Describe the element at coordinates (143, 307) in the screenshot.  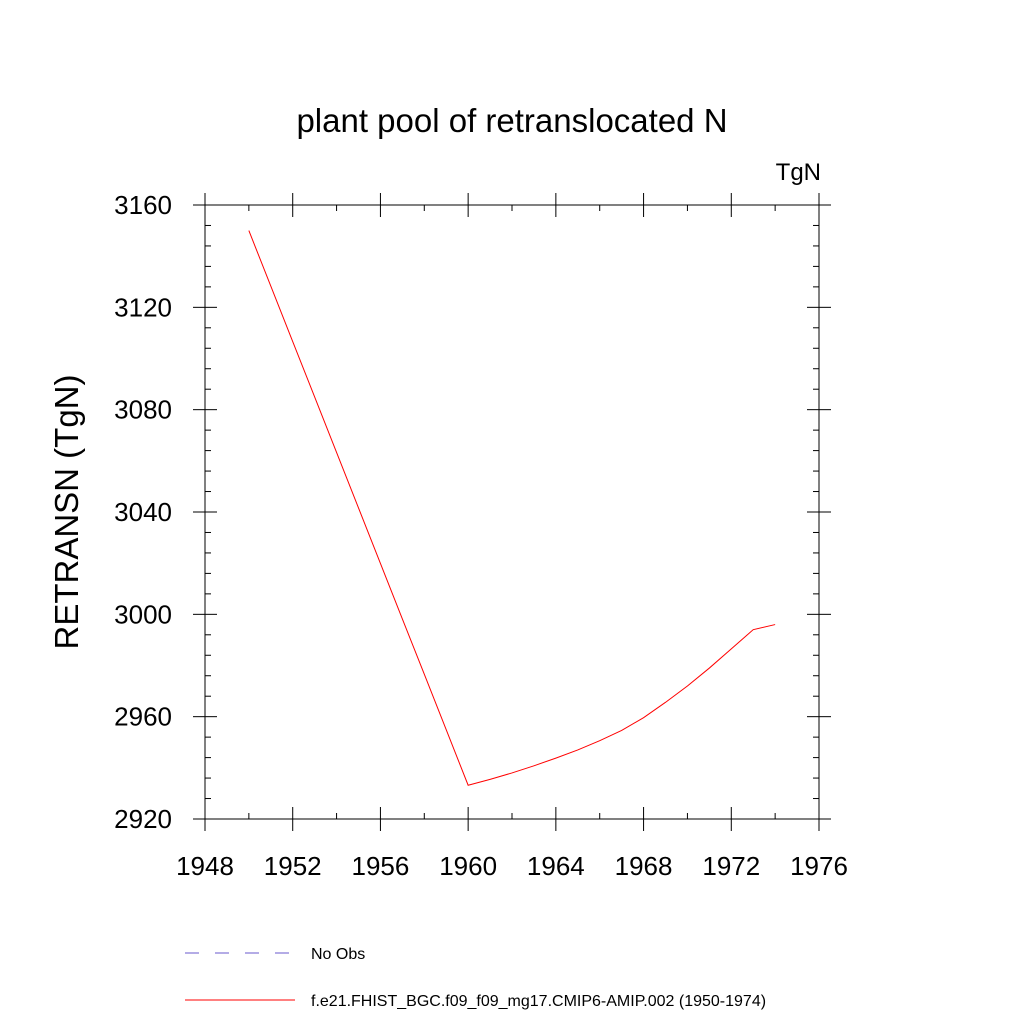
I see `y-tick-label: 3120` at that location.